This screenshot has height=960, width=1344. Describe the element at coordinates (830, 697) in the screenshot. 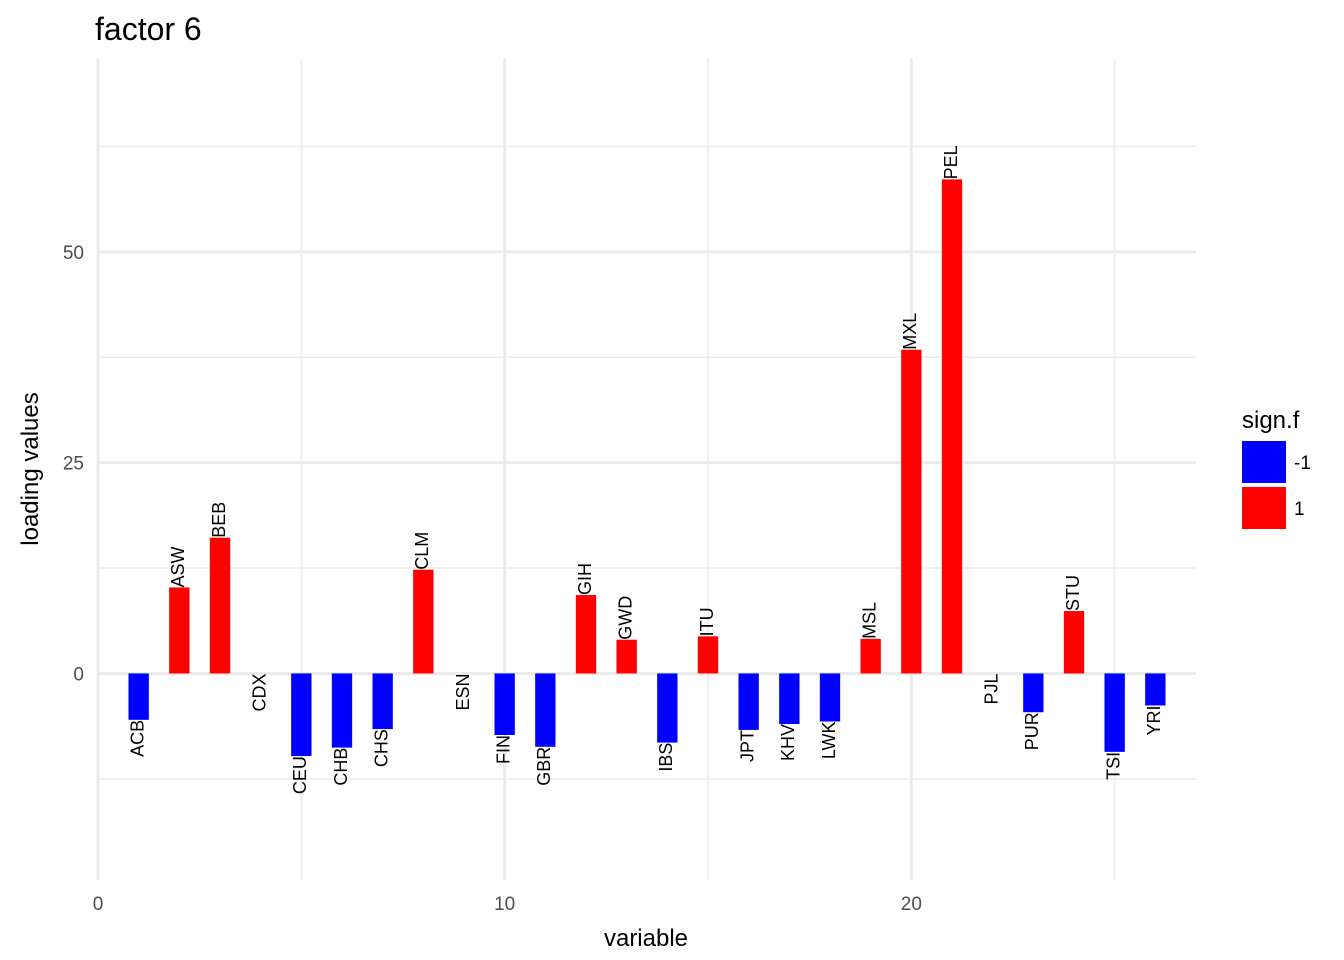

I see `bar-lwk` at that location.